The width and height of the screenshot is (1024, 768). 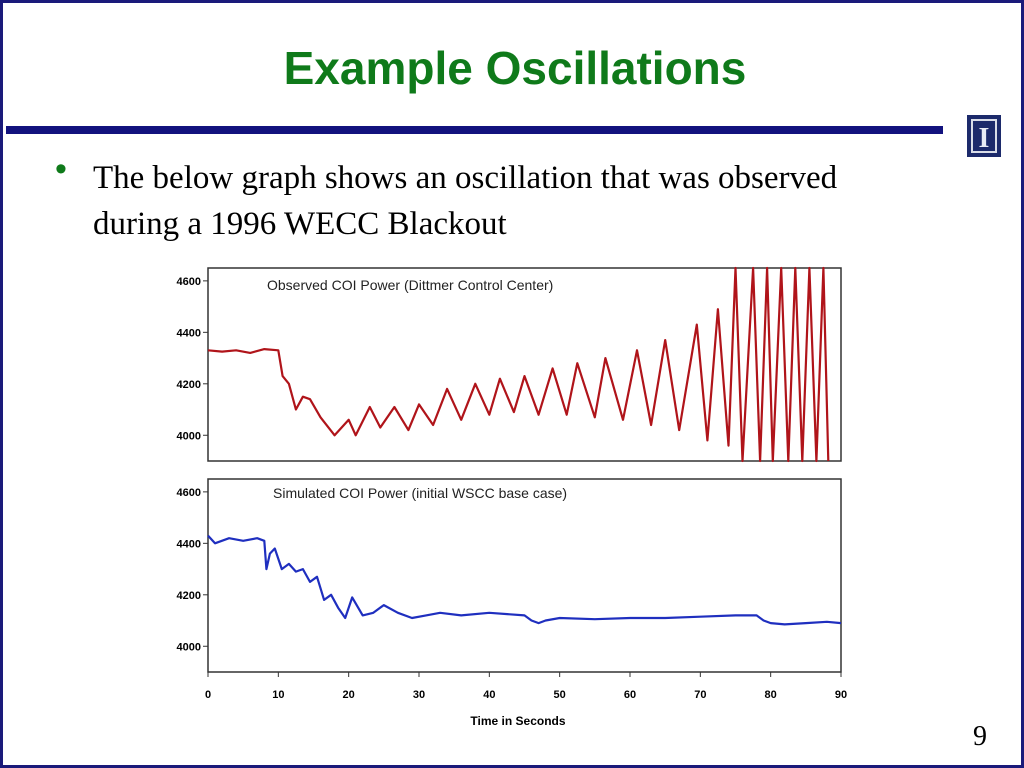 What do you see at coordinates (515, 68) in the screenshot?
I see `slide-title: Example Oscillations` at bounding box center [515, 68].